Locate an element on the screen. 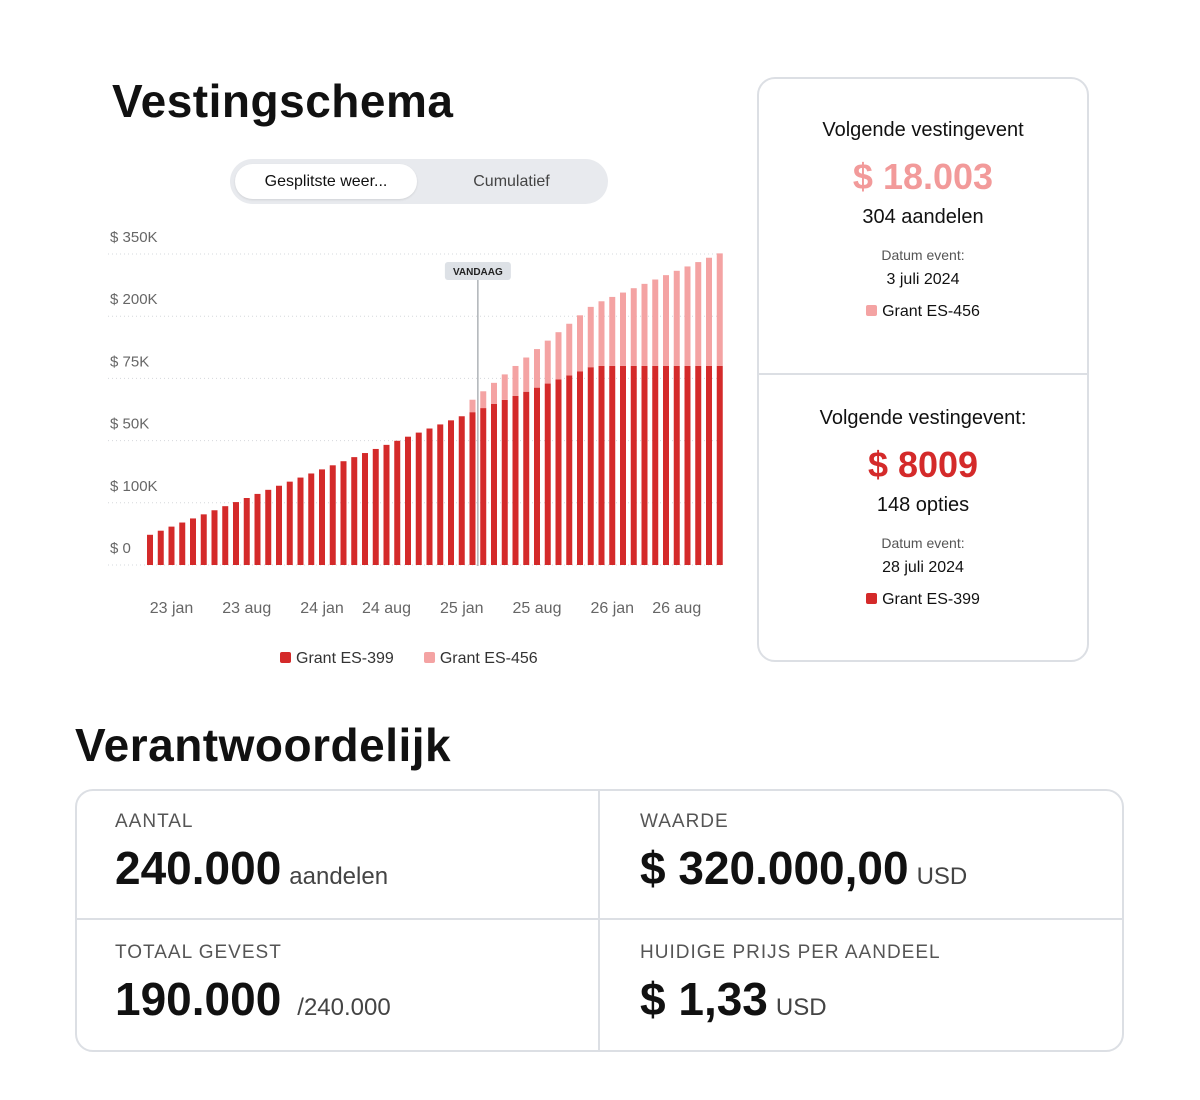  legend-label: Grant ES-456 is located at coordinates (488, 658).